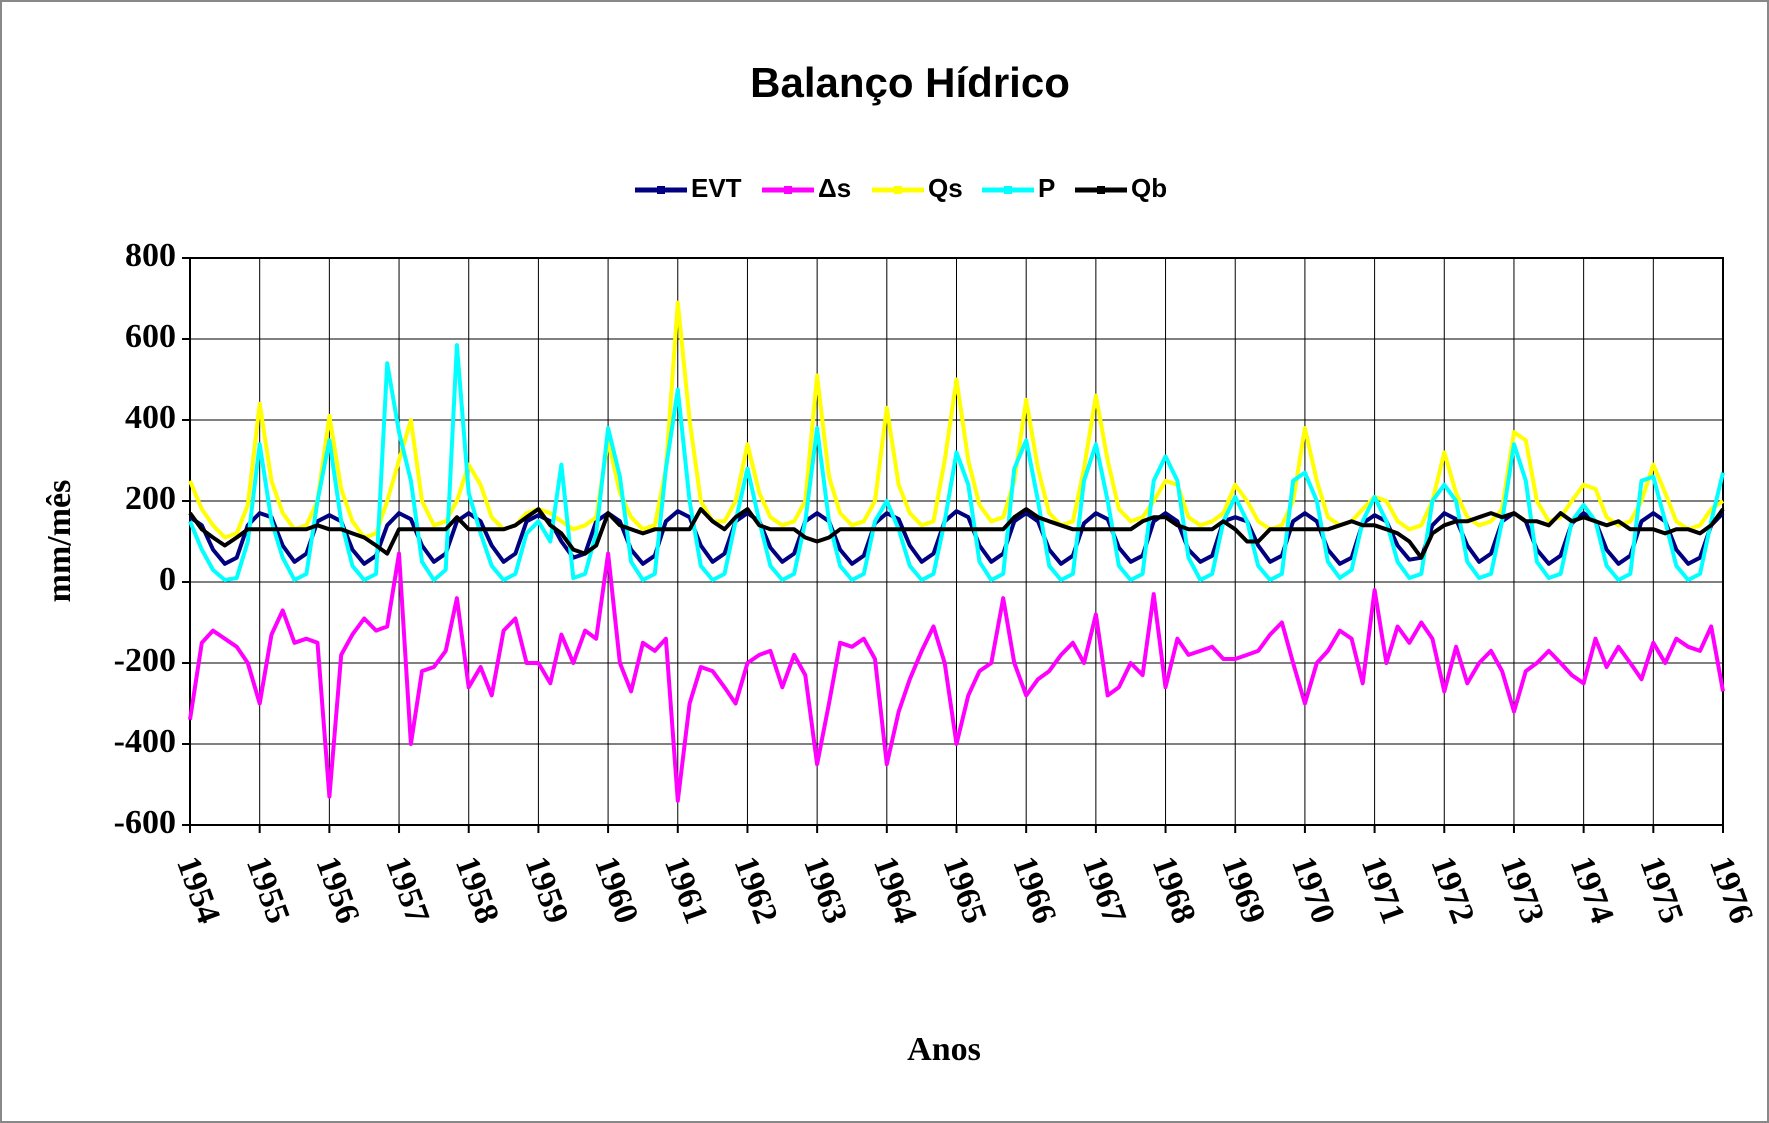 The width and height of the screenshot is (1769, 1123). What do you see at coordinates (59, 541) in the screenshot?
I see `y-axis-title: mm/mês` at bounding box center [59, 541].